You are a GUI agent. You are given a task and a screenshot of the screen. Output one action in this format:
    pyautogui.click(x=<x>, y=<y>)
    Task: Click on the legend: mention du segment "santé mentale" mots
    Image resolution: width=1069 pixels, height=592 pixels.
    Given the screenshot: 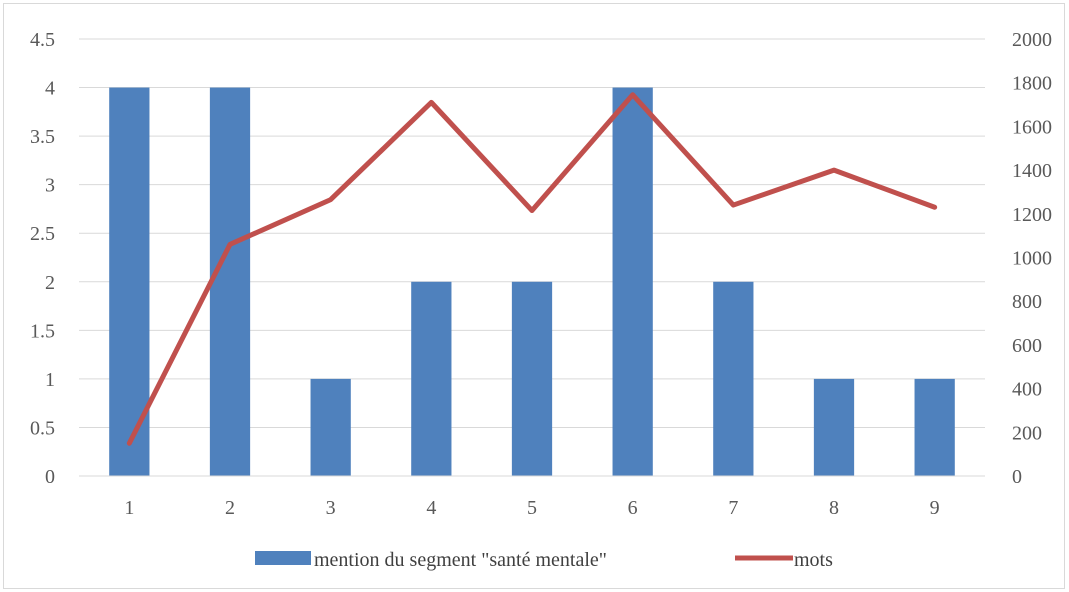 What is the action you would take?
    pyautogui.click(x=544, y=560)
    